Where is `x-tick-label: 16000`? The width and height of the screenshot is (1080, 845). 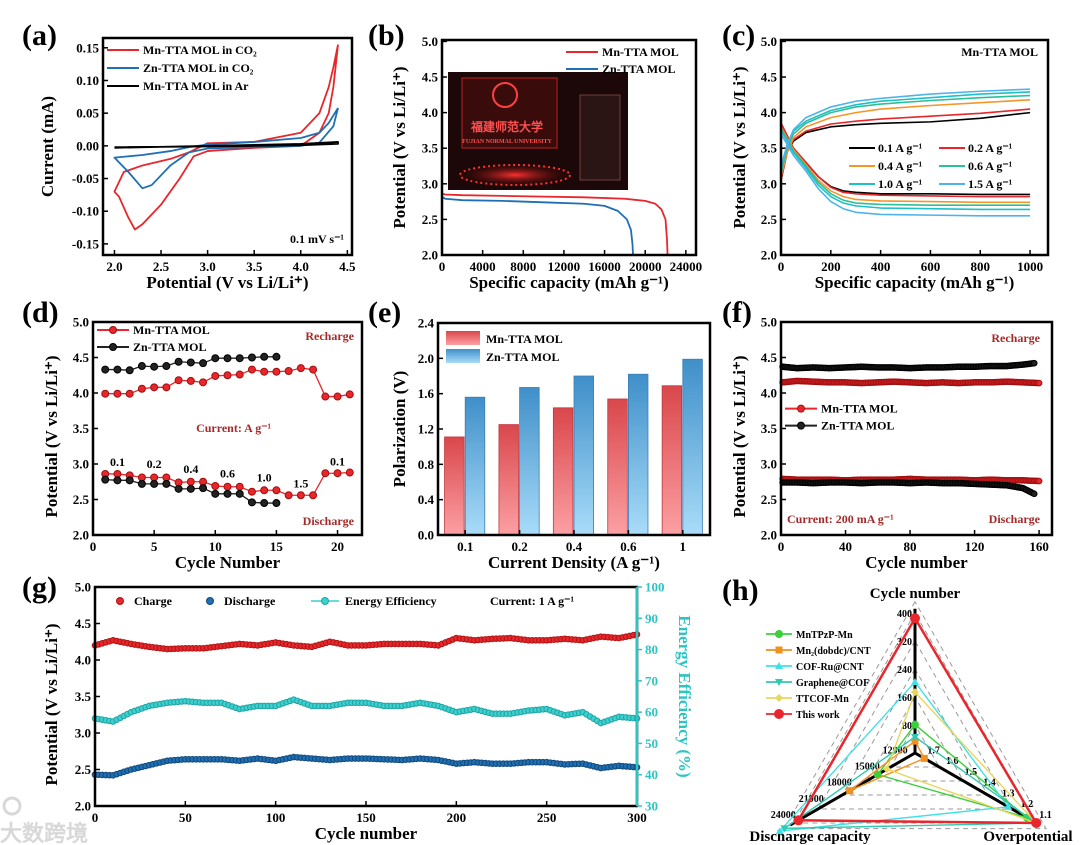
x-tick-label: 16000 is located at coordinates (604, 266).